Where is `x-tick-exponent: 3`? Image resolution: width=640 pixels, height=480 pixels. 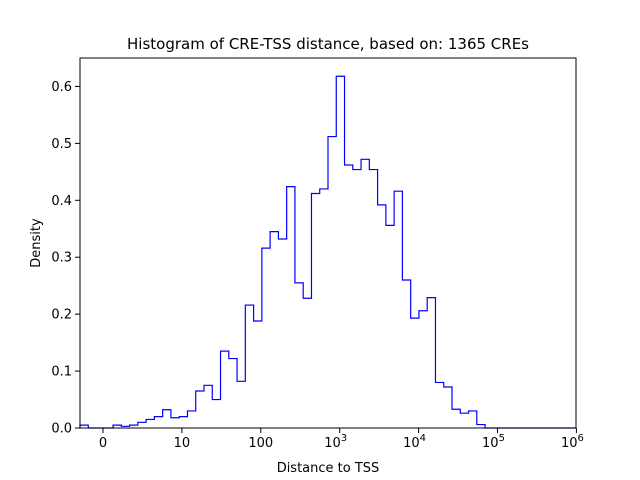 x-tick-exponent: 3 is located at coordinates (344, 438).